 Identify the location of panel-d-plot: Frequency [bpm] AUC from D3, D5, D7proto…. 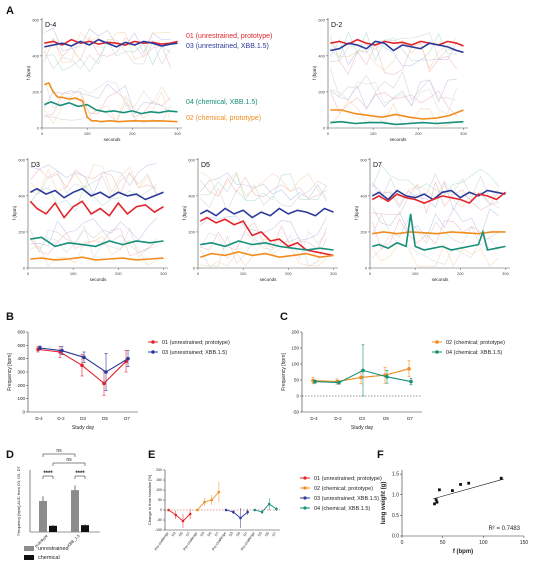
(58, 504).